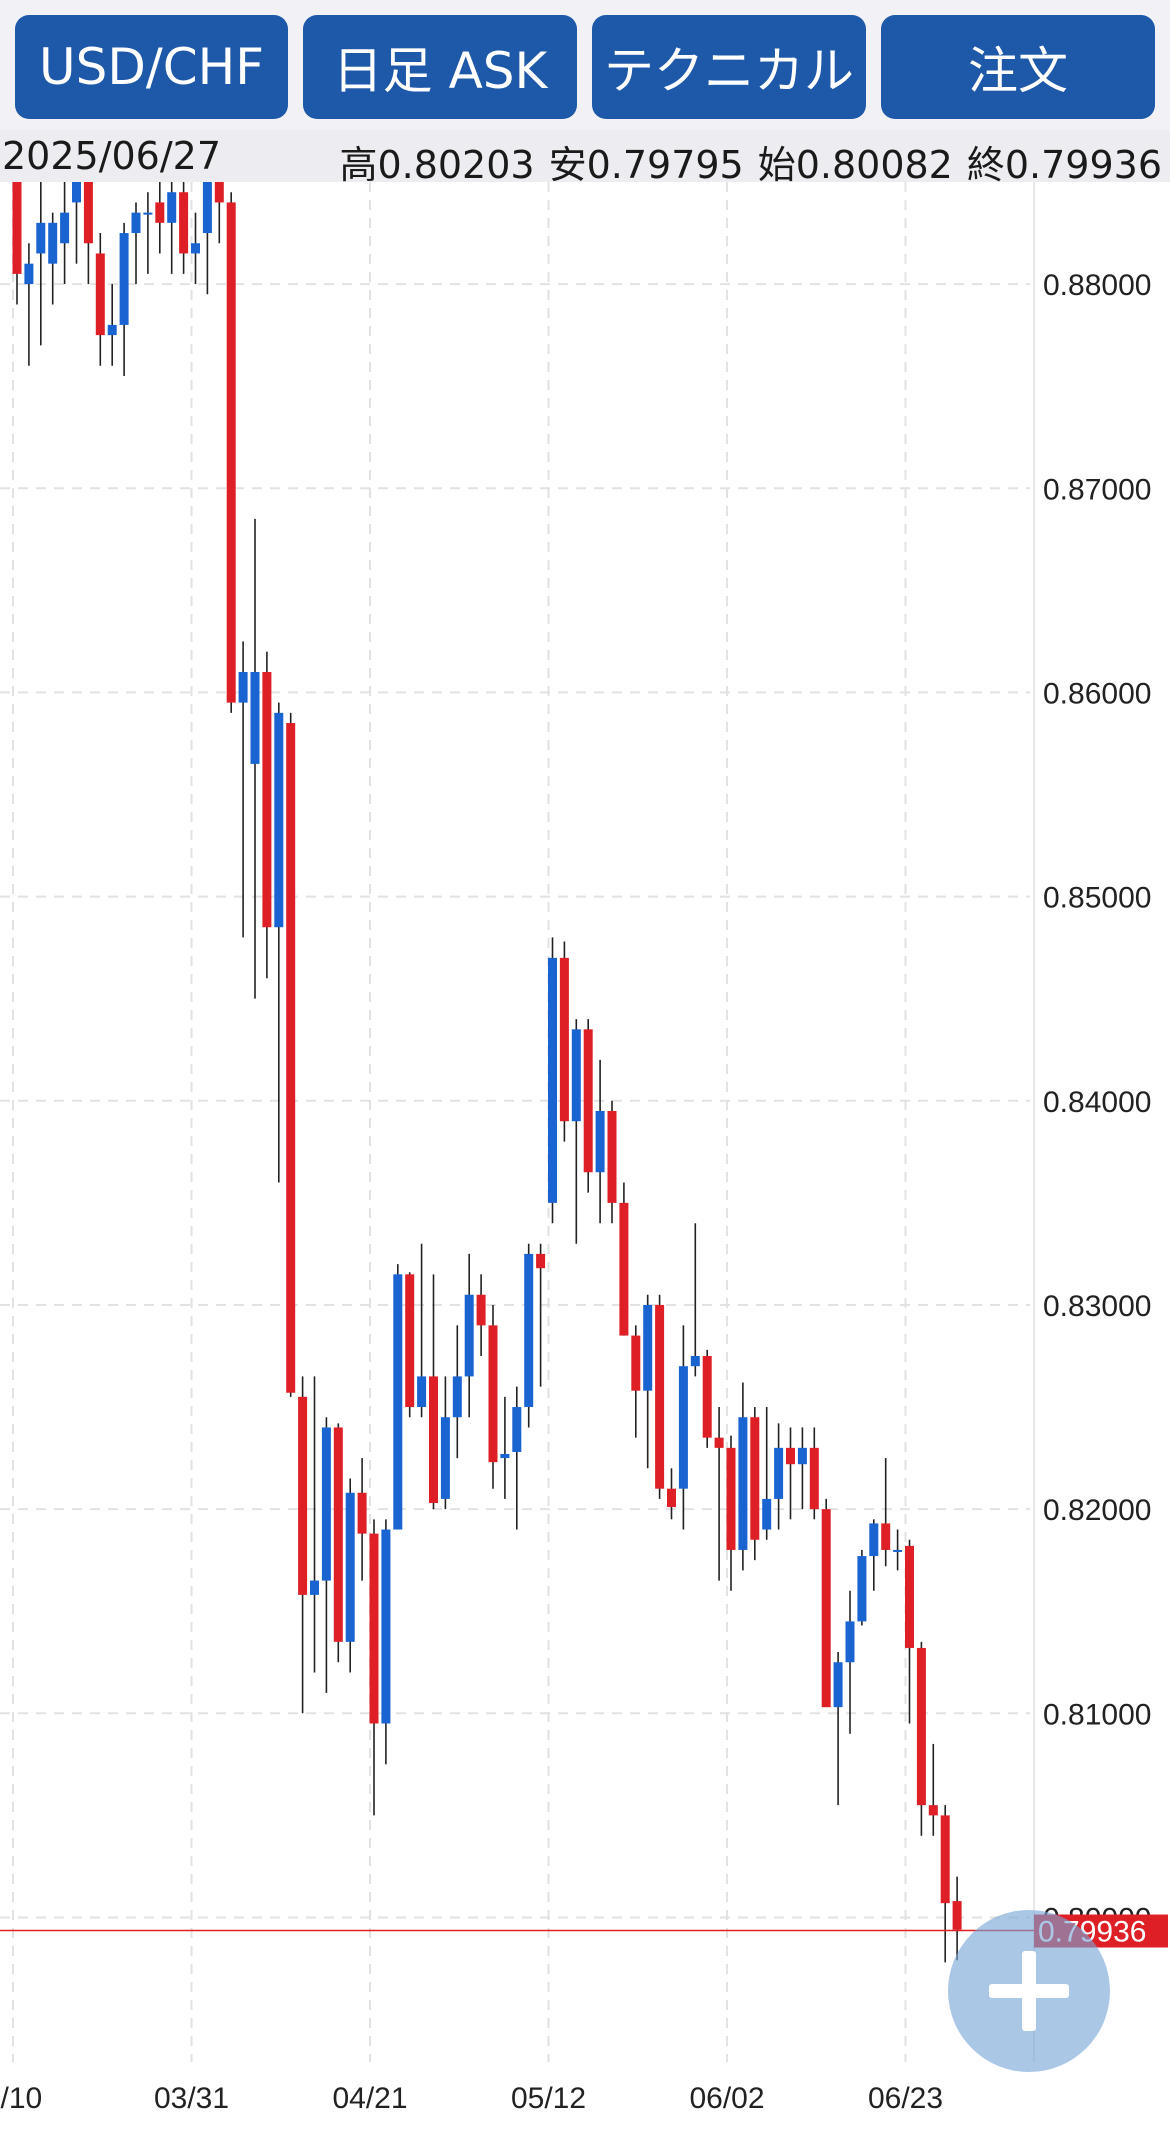 The image size is (1170, 2136). What do you see at coordinates (729, 67) in the screenshot?
I see `technical-button: テクニカル` at bounding box center [729, 67].